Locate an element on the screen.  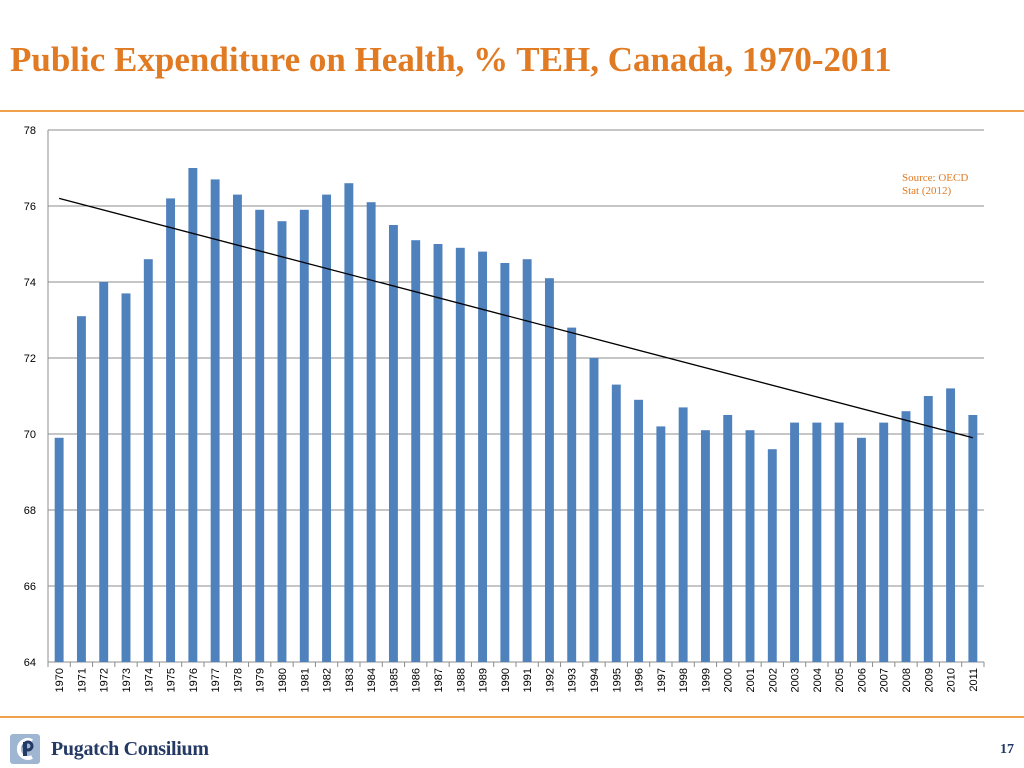
y-tick-label: 68 is located at coordinates (30, 511).